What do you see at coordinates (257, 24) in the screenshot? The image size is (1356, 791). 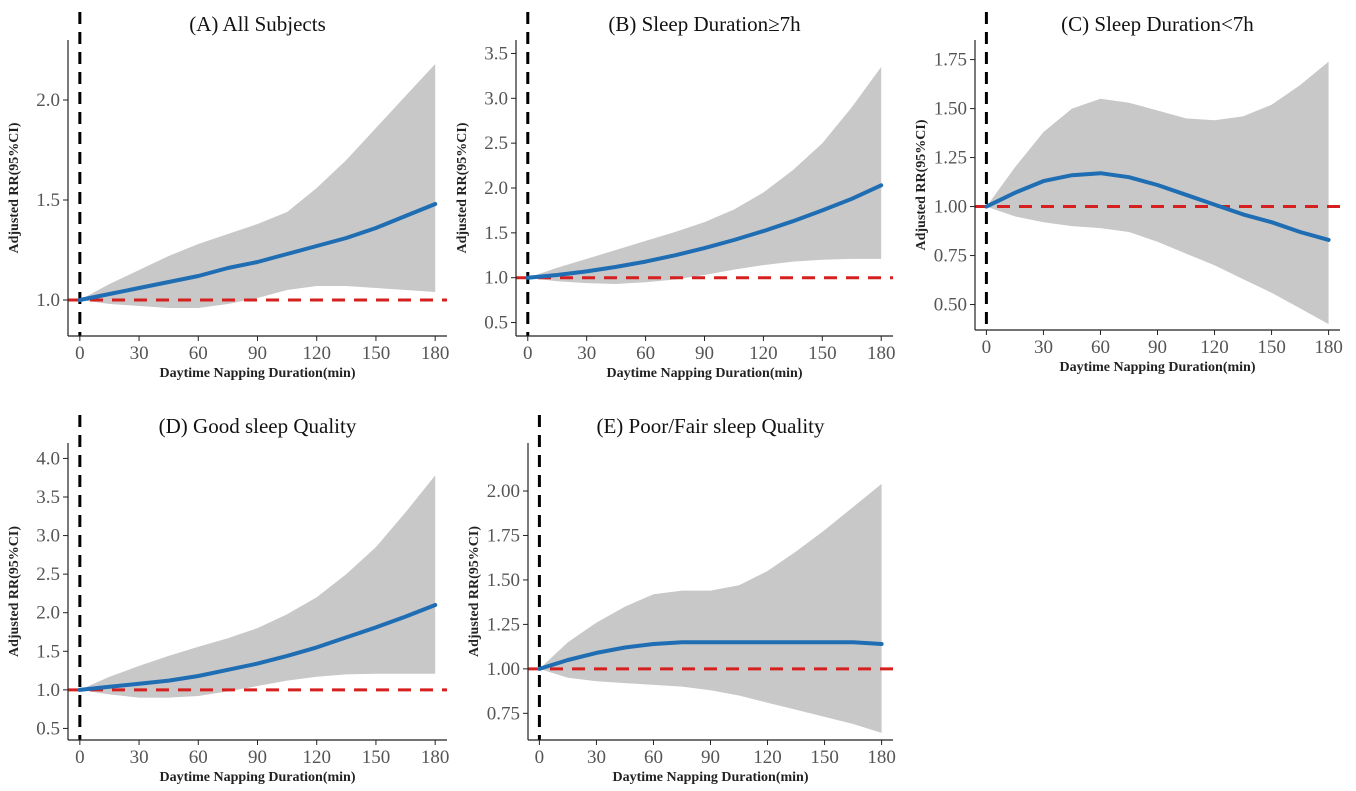 I see `panel-title: (A) All Subjects` at bounding box center [257, 24].